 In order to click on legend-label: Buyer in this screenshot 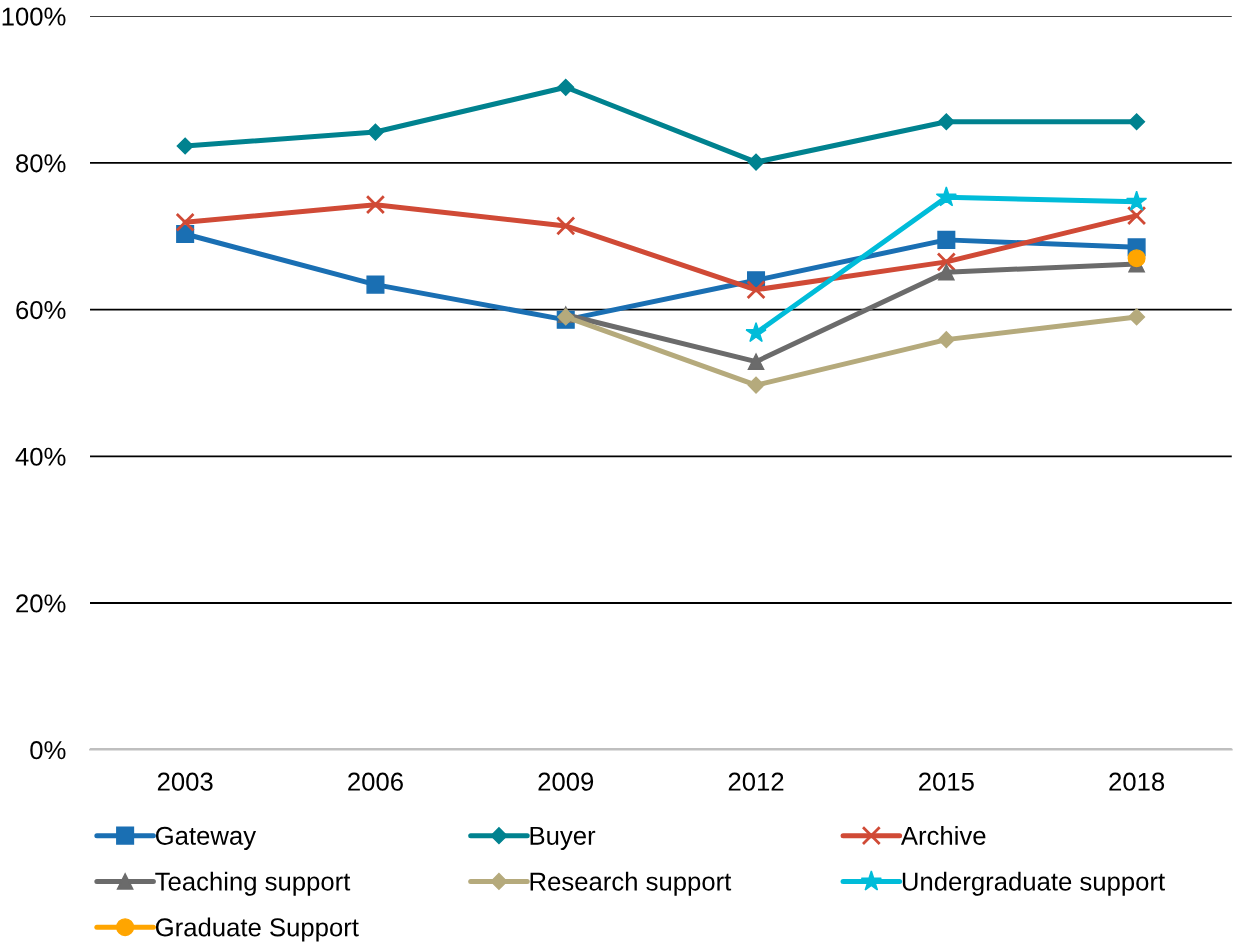, I will do `click(563, 838)`.